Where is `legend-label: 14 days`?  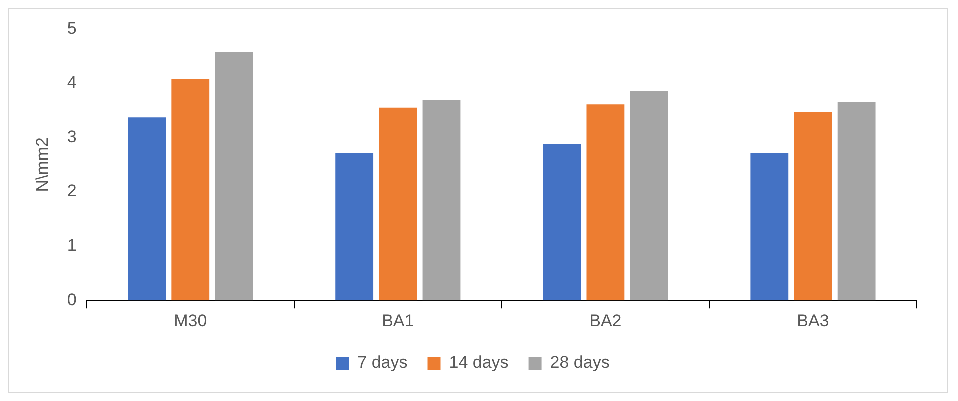
legend-label: 14 days is located at coordinates (479, 362).